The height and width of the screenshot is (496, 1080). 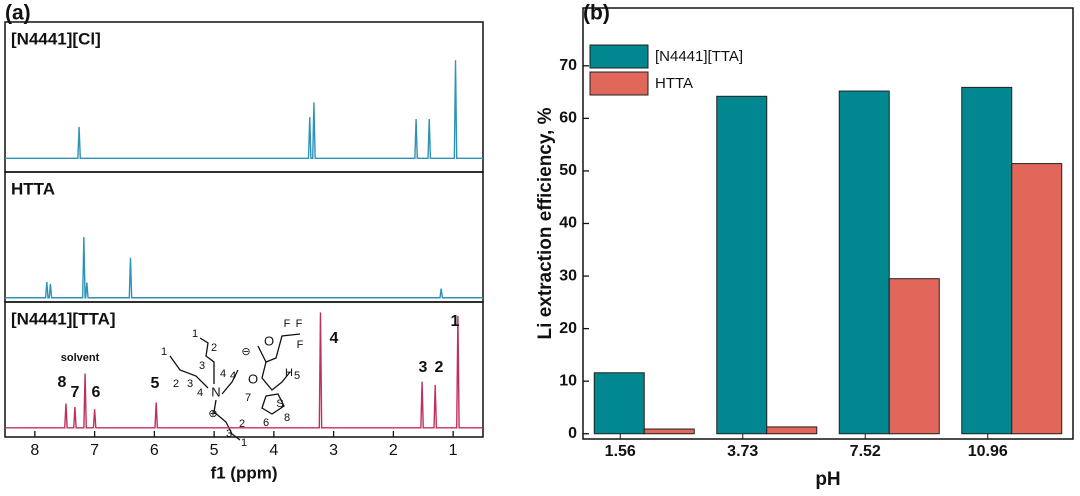 What do you see at coordinates (568, 380) in the screenshot?
I see `y-tick-label: 10` at bounding box center [568, 380].